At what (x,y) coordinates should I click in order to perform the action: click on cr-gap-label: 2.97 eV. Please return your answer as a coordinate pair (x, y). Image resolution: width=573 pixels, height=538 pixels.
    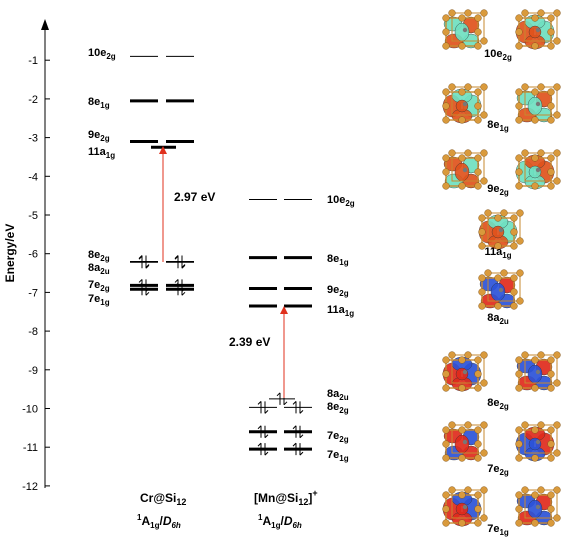
    Looking at the image, I should click on (194, 197).